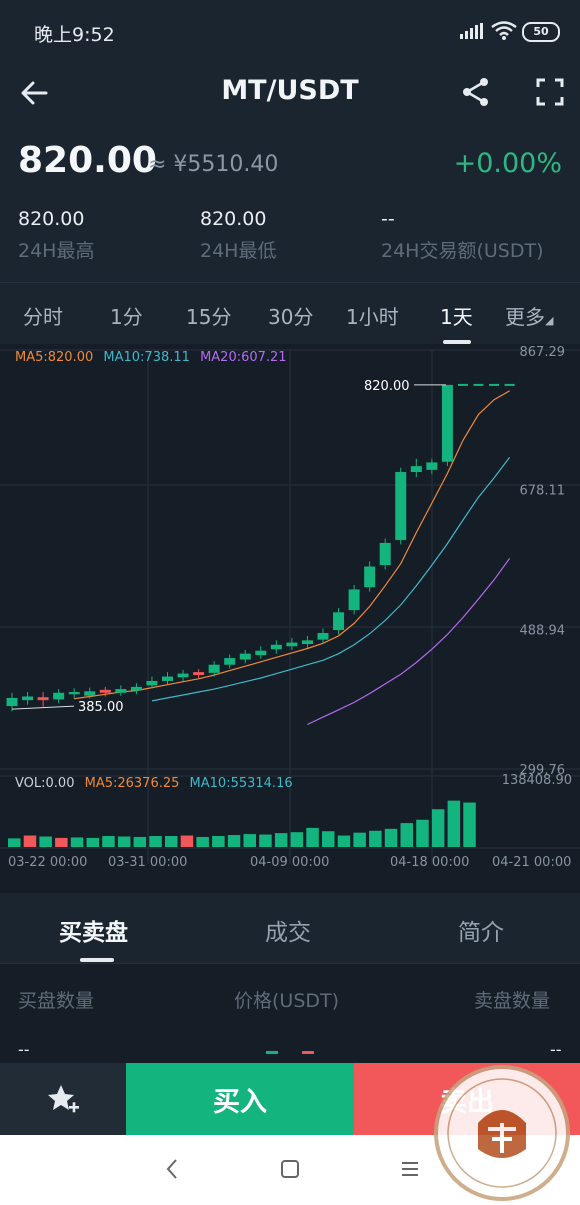  Describe the element at coordinates (287, 1001) in the screenshot. I see `price-header: 价格(USDT)` at that location.